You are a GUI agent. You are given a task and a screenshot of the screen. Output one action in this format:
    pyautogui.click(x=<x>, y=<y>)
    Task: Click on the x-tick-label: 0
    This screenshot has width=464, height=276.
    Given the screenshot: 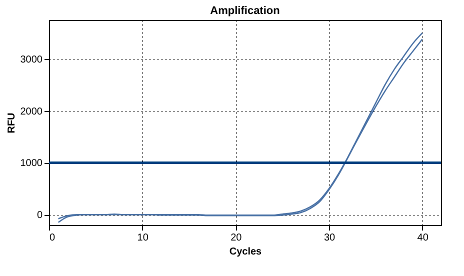 What is the action you would take?
    pyautogui.click(x=53, y=238)
    